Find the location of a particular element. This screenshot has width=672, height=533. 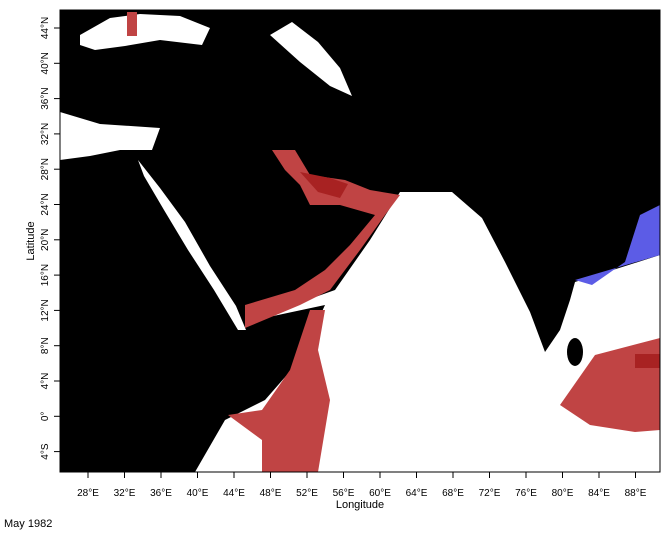

x-tick-label: 32°E is located at coordinates (125, 493).